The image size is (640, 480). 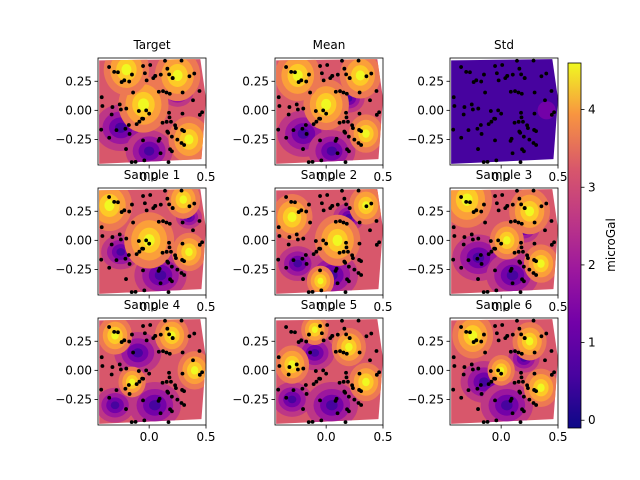 I want to click on panel-title: Std, so click(x=504, y=45).